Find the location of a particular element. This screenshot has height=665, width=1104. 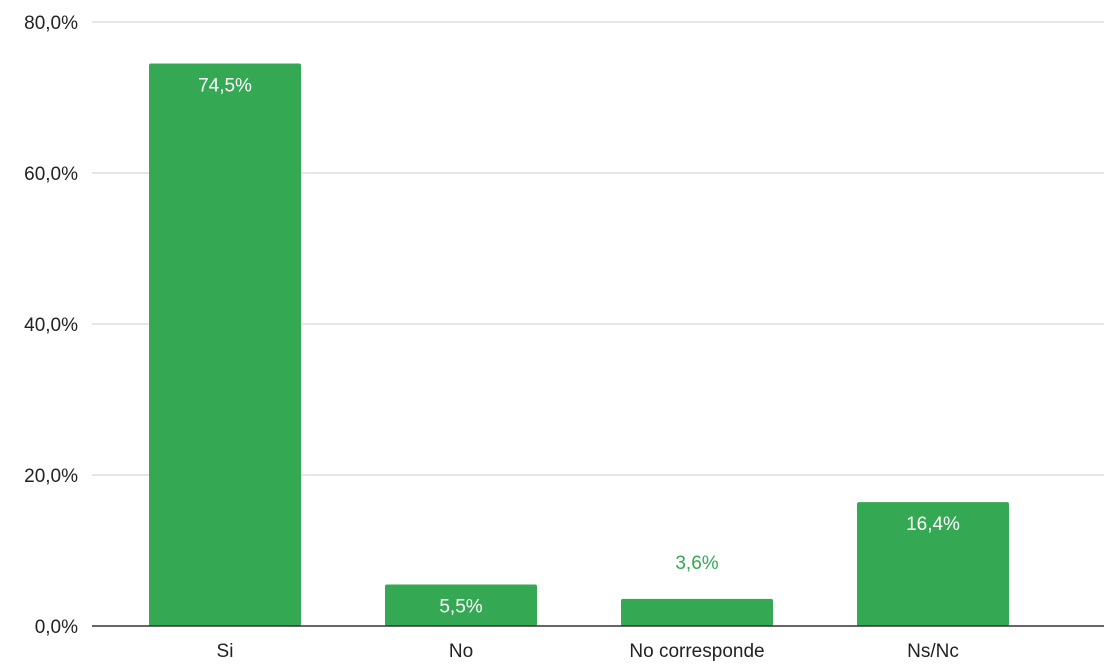

x-category-label: Ns/Nc is located at coordinates (933, 651).